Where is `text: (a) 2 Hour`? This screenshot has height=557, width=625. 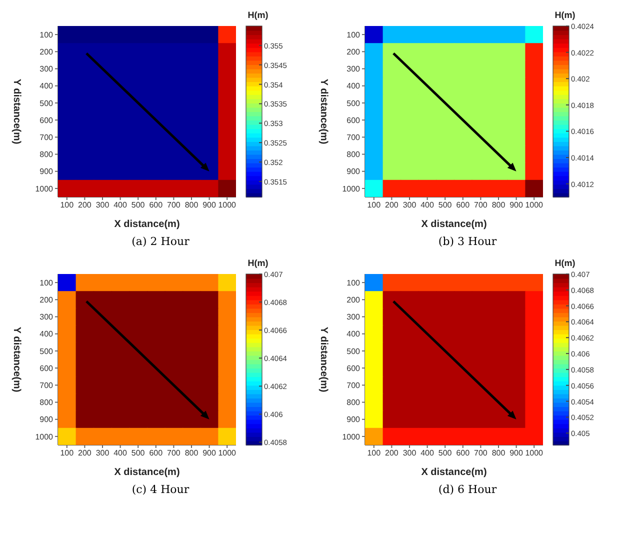
text: (a) 2 Hour is located at coordinates (160, 241).